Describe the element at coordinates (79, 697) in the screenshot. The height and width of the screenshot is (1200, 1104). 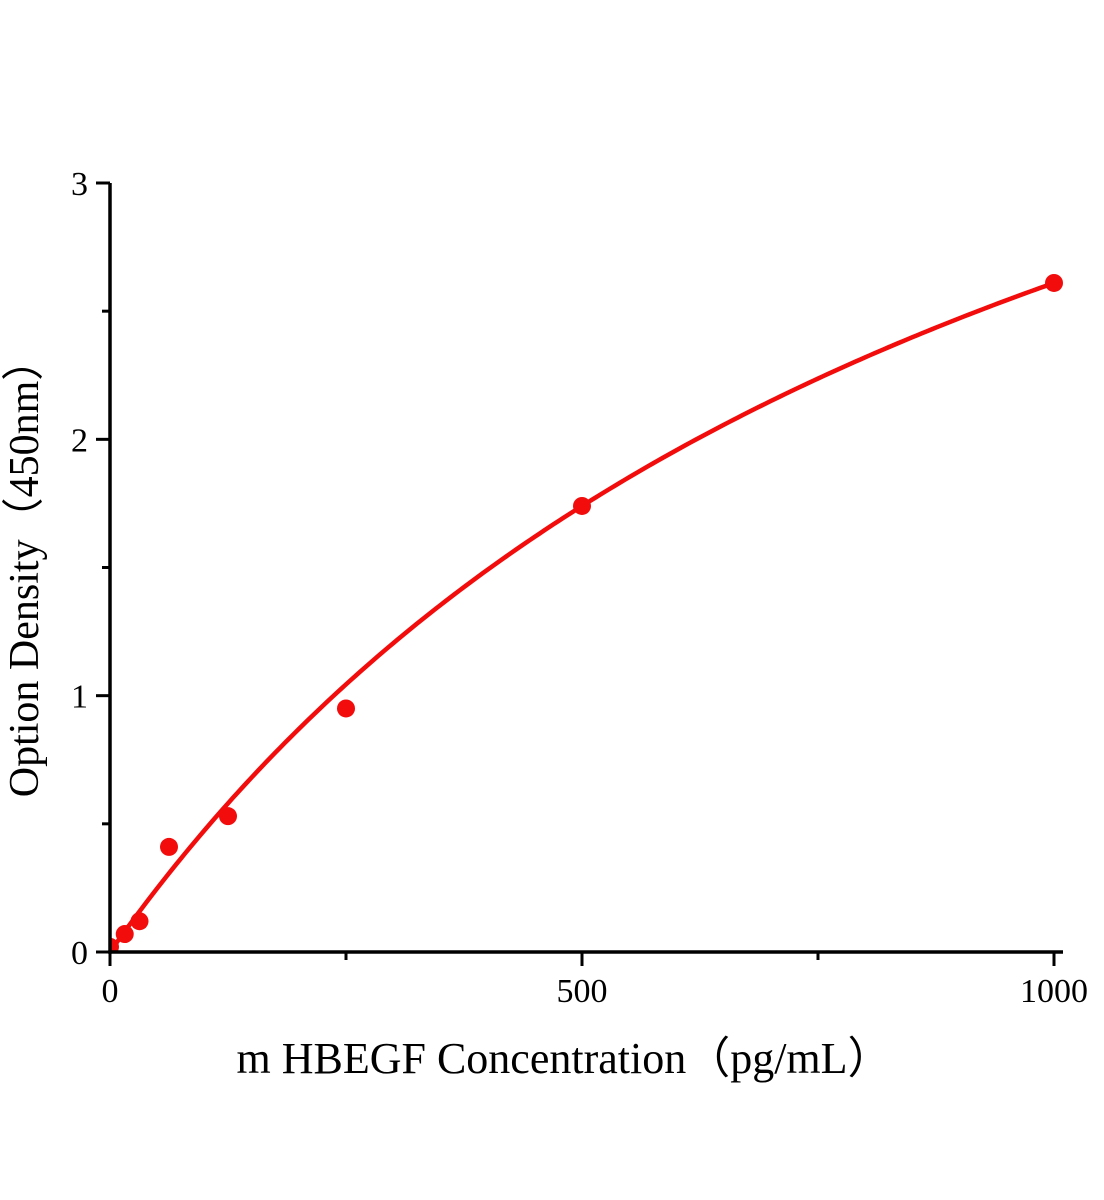
I see `y-tick-label: 1` at that location.